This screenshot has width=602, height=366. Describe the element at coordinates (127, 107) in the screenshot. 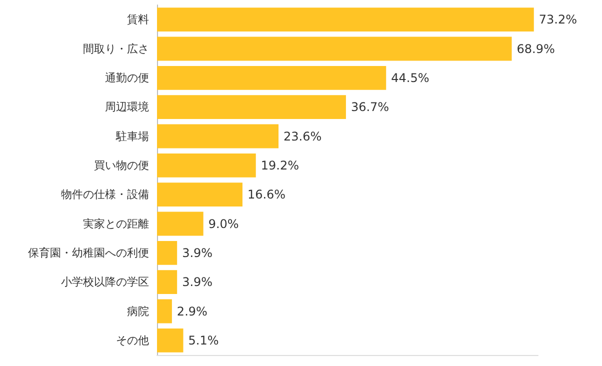

I see `y-tick-label: 周辺環境` at that location.